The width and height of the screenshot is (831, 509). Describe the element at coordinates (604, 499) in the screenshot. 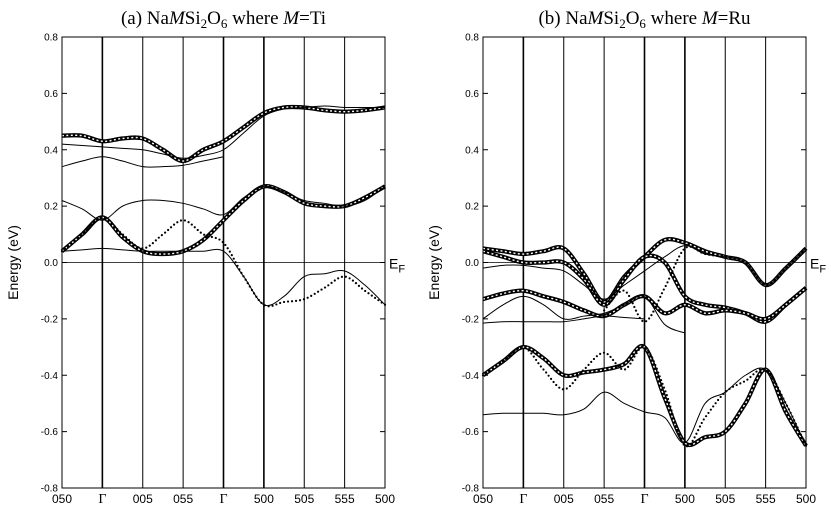

I see `kpoint-label: 055` at that location.